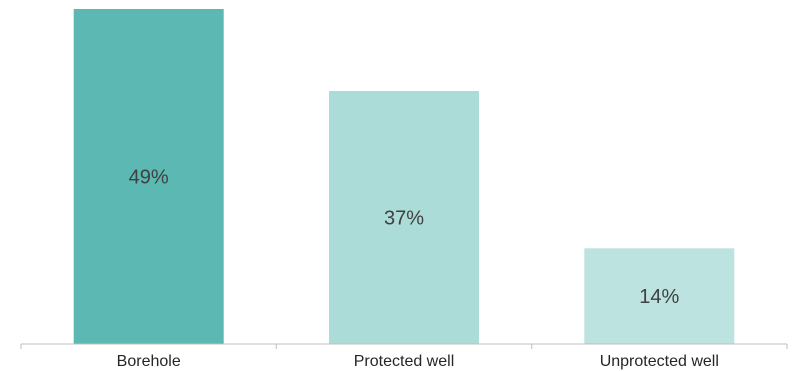 Image resolution: width=799 pixels, height=372 pixels. Describe the element at coordinates (659, 361) in the screenshot. I see `category-label-unprotected-well: Unprotected well` at that location.